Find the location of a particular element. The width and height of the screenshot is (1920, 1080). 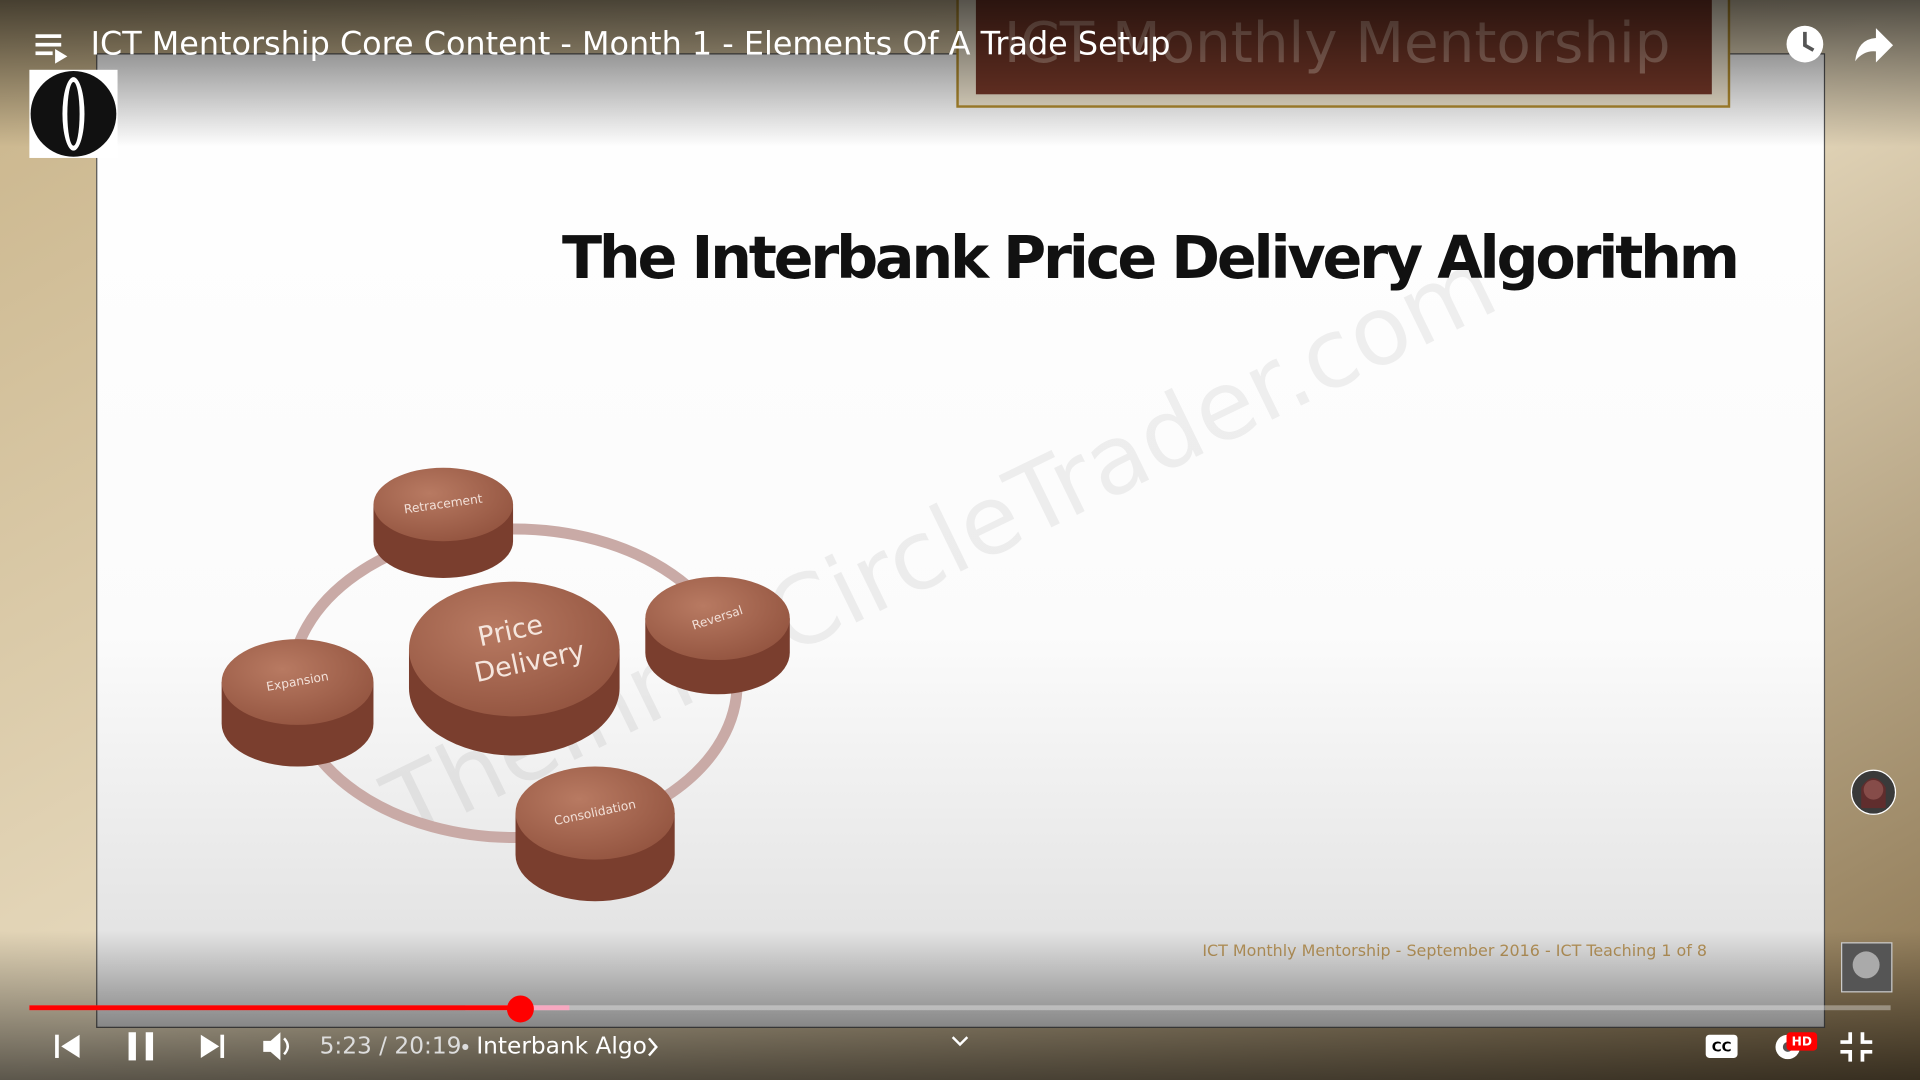

previous-button is located at coordinates (67, 1046).